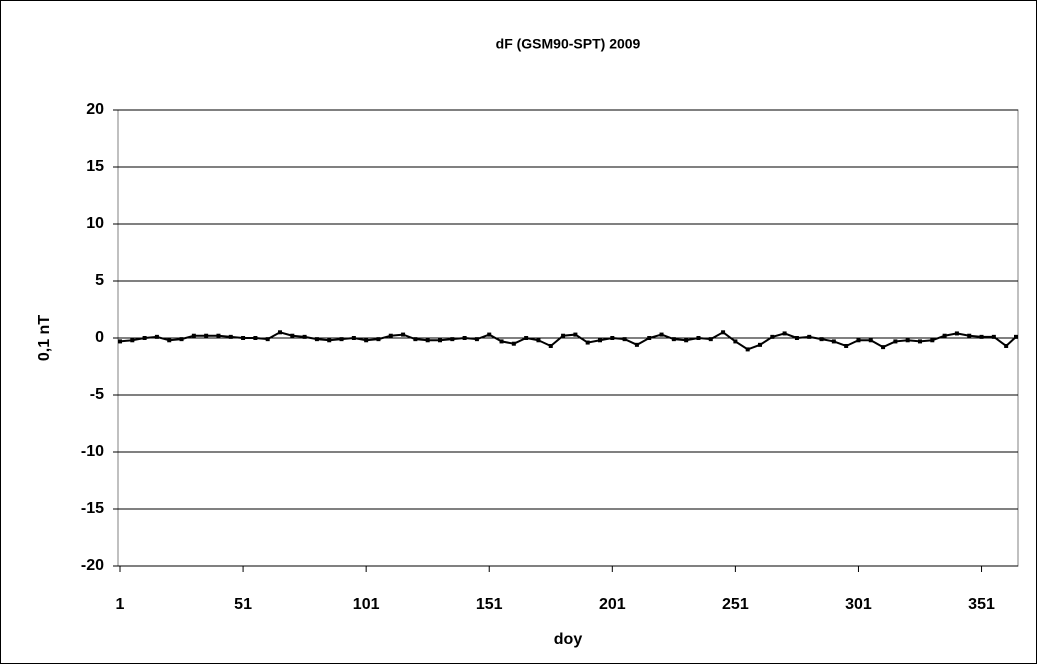 Image resolution: width=1038 pixels, height=665 pixels. Describe the element at coordinates (95, 223) in the screenshot. I see `y-tick-label: 10` at that location.